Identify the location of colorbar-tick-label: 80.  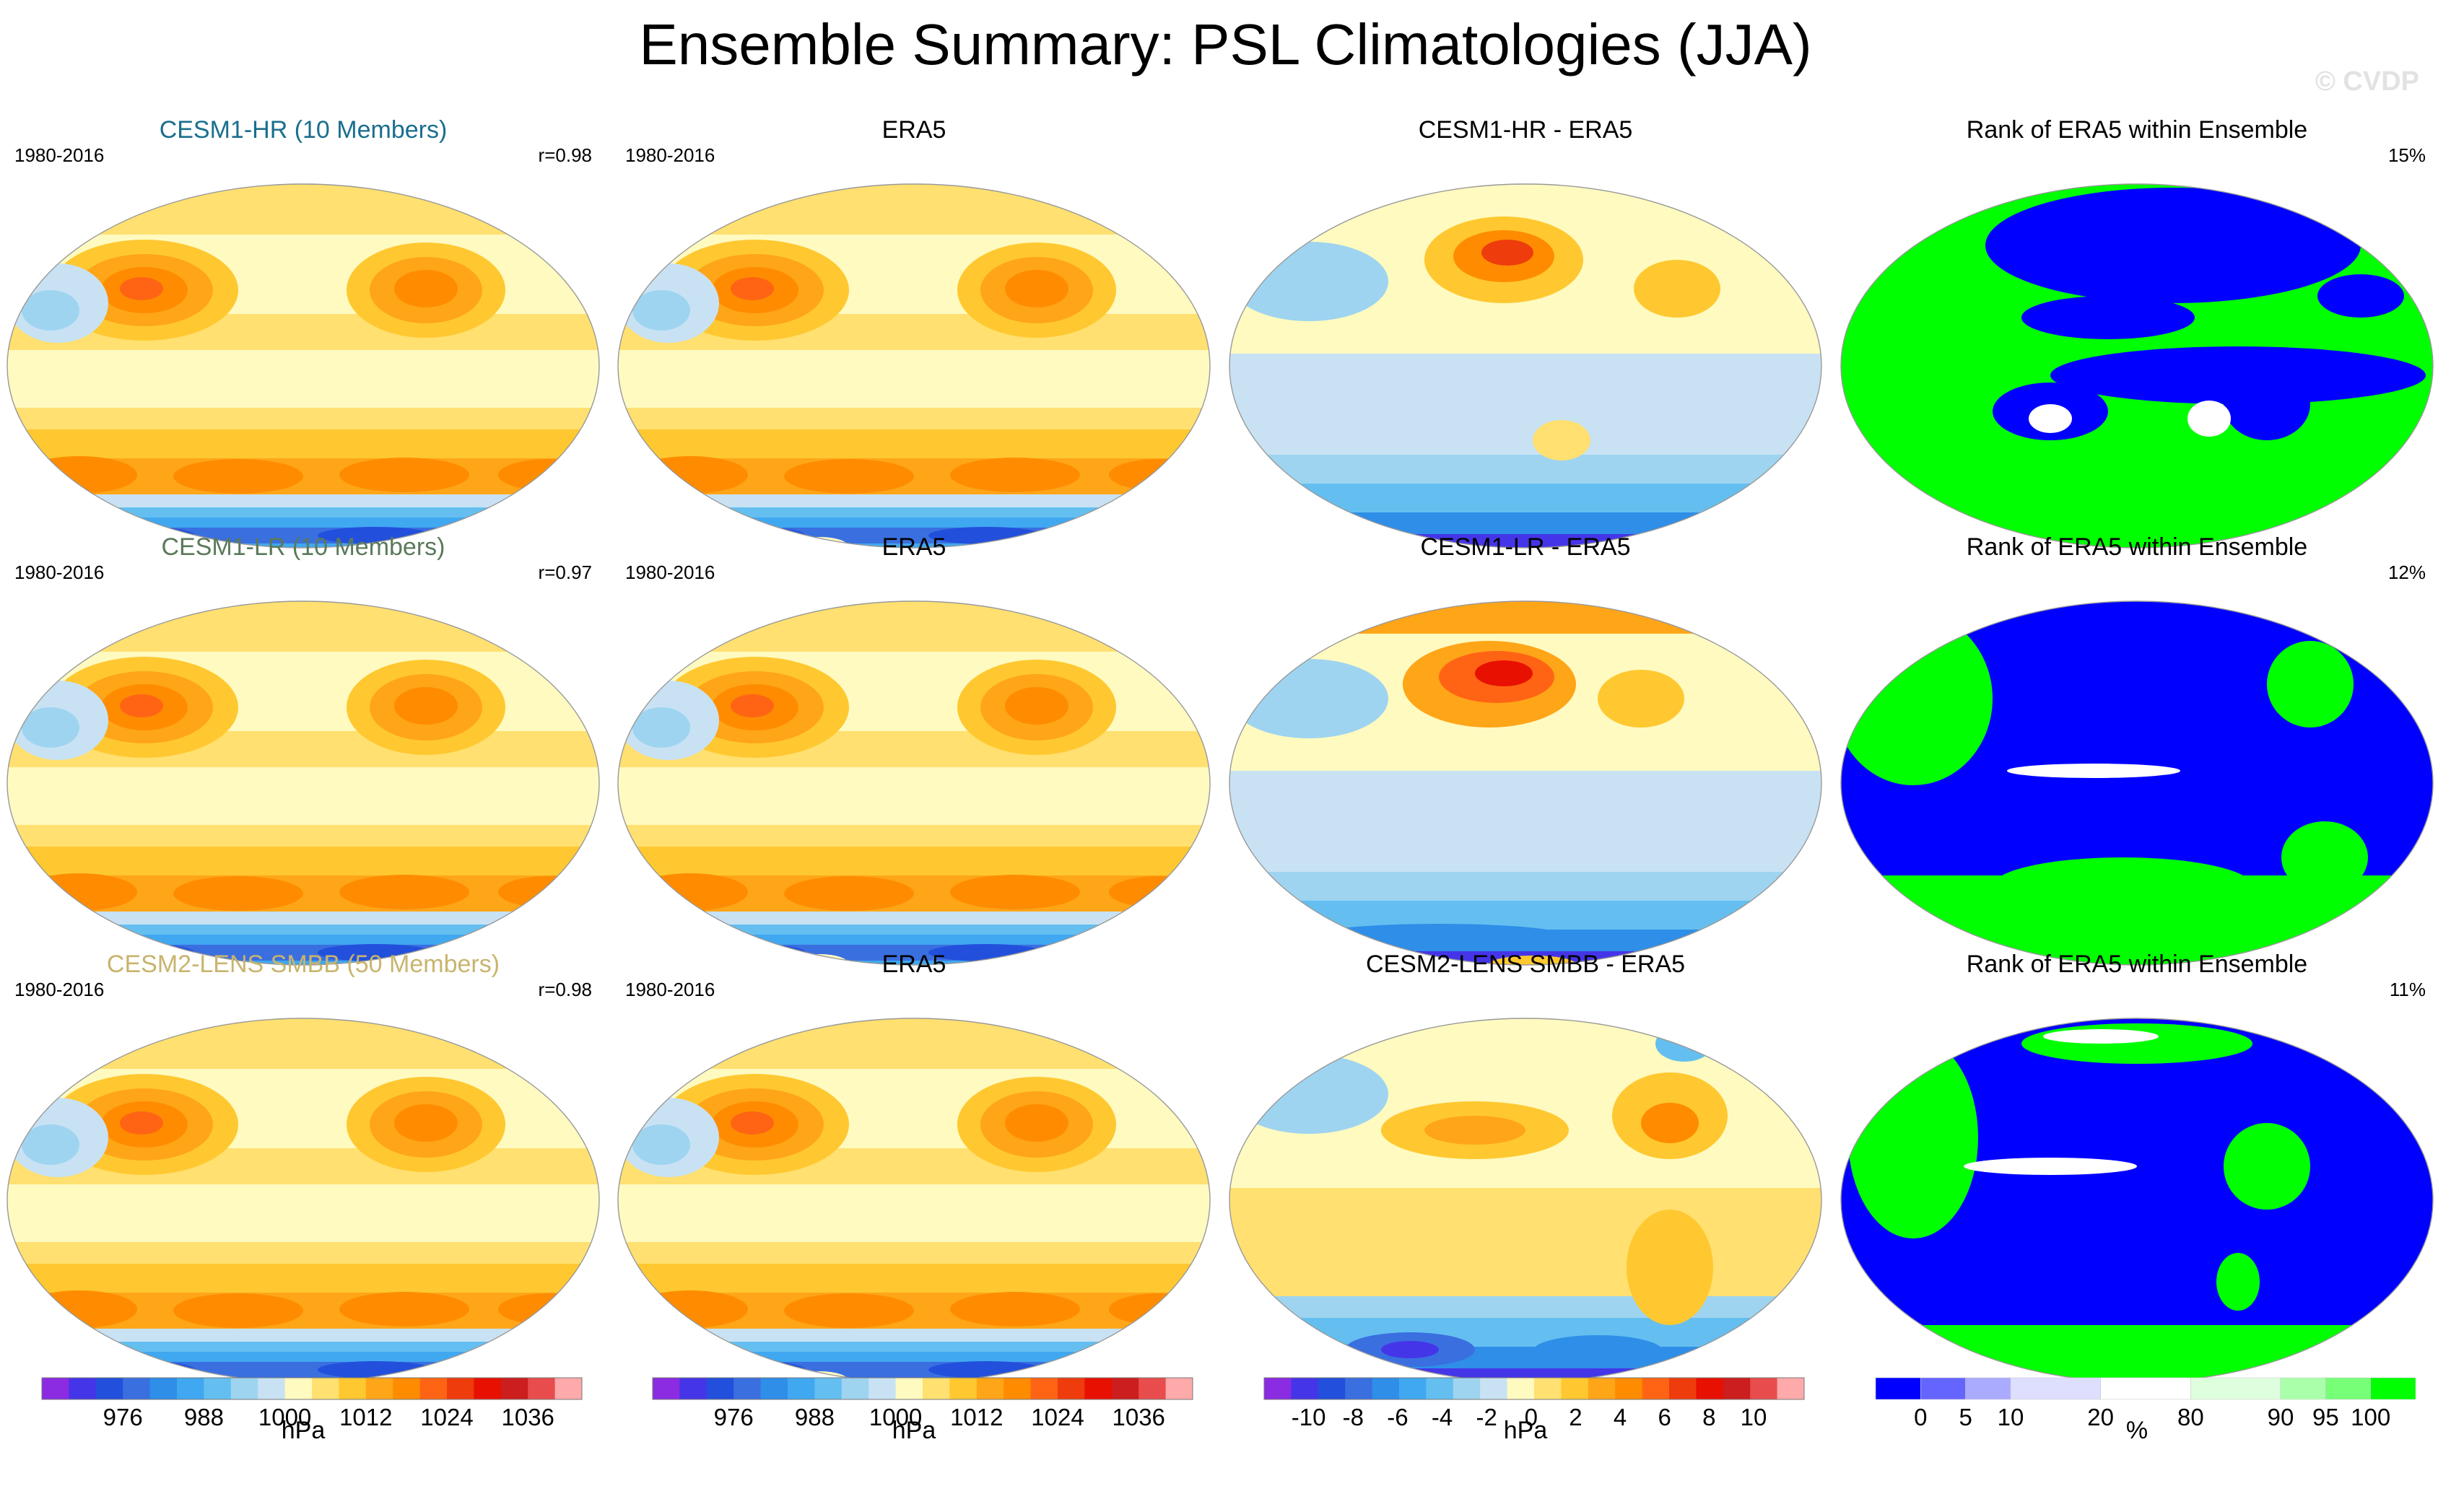
(2190, 1417).